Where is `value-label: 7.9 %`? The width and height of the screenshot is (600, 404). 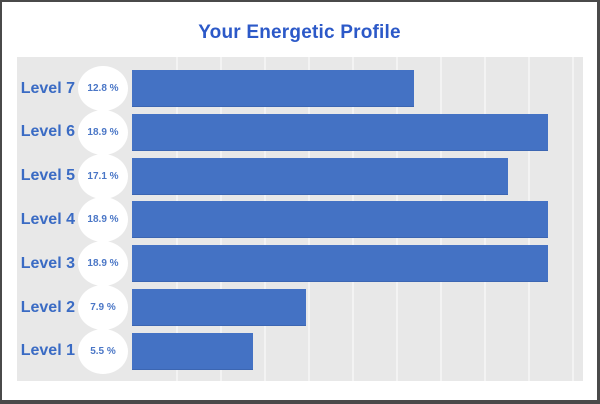
value-label: 7.9 % is located at coordinates (103, 308).